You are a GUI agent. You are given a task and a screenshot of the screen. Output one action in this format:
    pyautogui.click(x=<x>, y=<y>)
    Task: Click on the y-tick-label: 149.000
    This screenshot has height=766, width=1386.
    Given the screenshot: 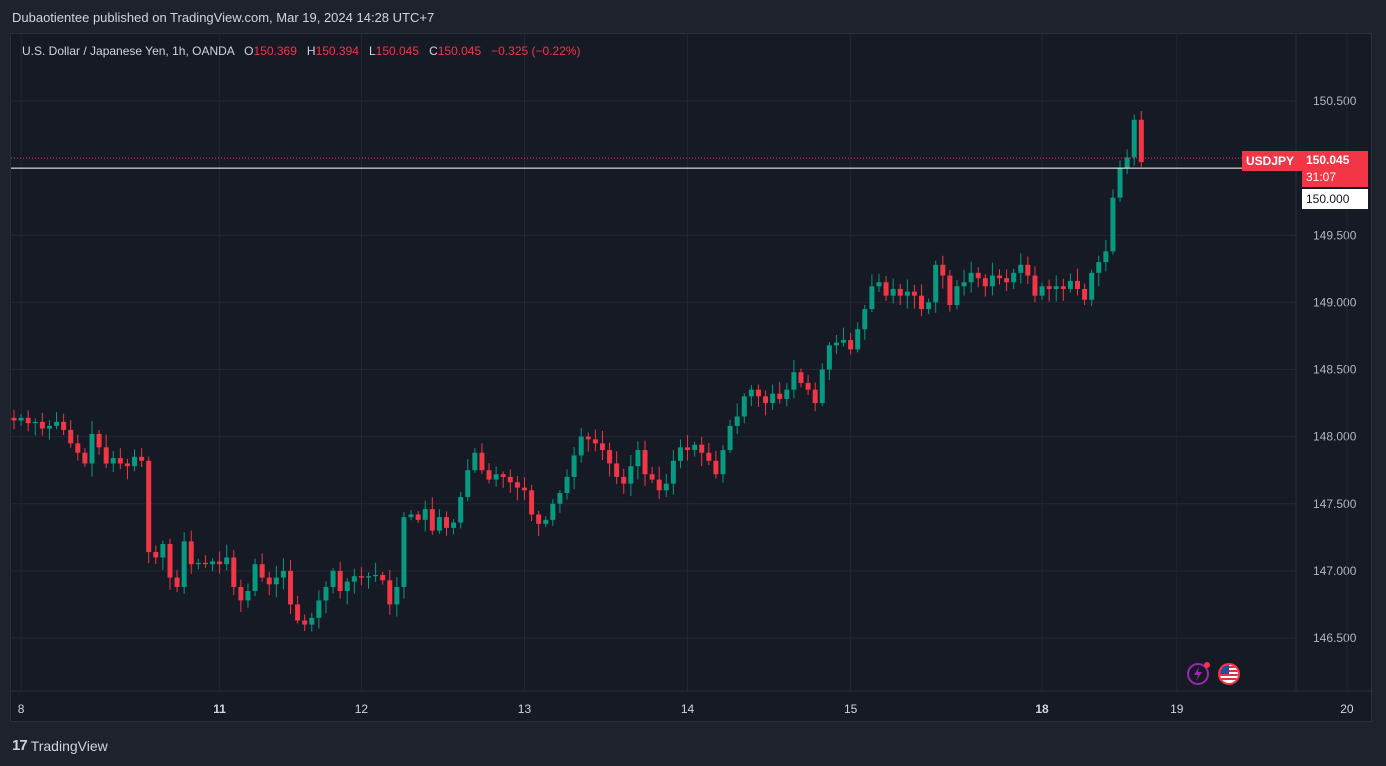 What is the action you would take?
    pyautogui.click(x=1335, y=302)
    